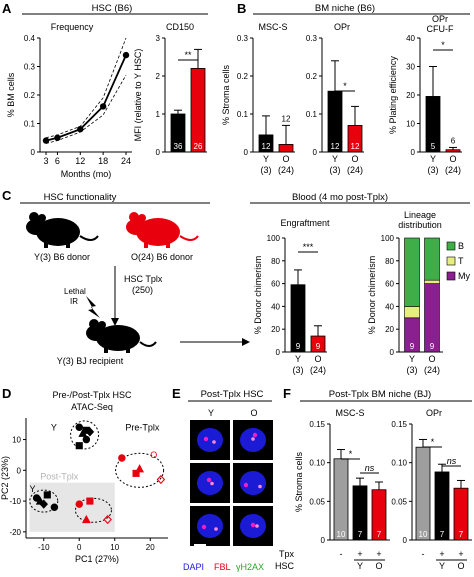 Image resolution: width=474 pixels, height=577 pixels. Describe the element at coordinates (5, 478) in the screenshot. I see `pca-y-label: PC2 (23%)` at that location.